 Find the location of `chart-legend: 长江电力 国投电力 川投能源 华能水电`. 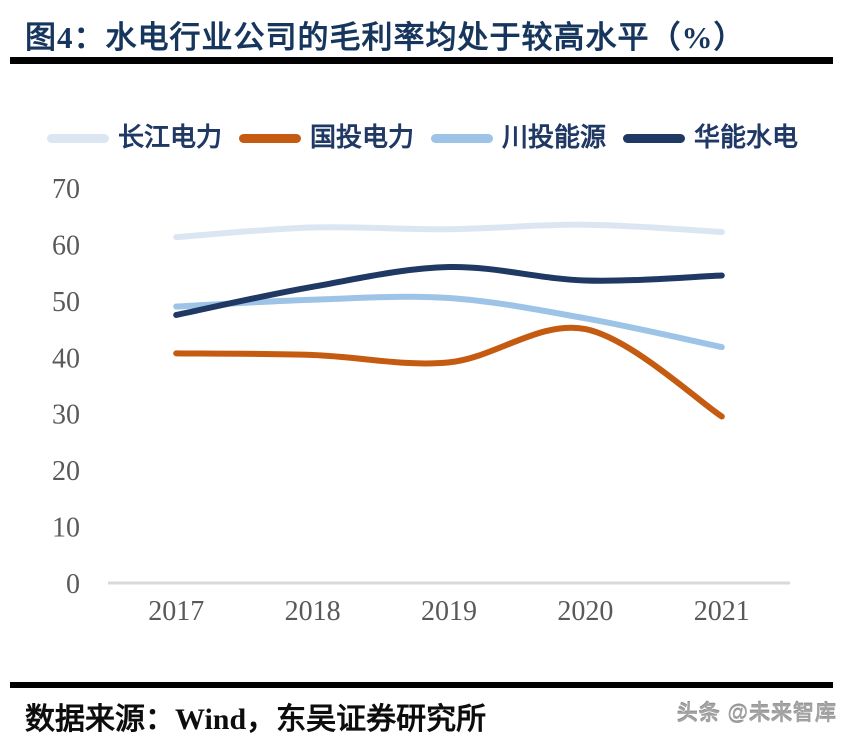

chart-legend: 长江电力 国投电力 川投能源 华能水电 is located at coordinates (422, 138).